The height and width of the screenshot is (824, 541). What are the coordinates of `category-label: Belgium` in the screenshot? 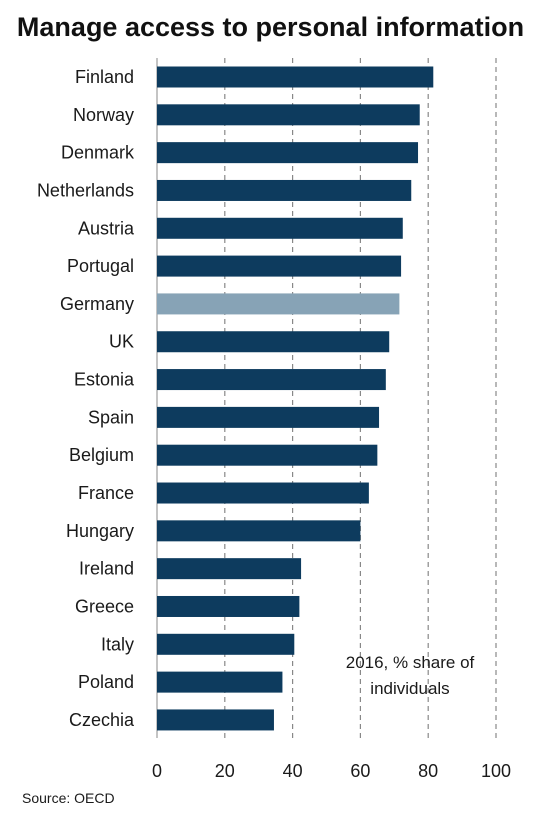 It's located at (101, 455).